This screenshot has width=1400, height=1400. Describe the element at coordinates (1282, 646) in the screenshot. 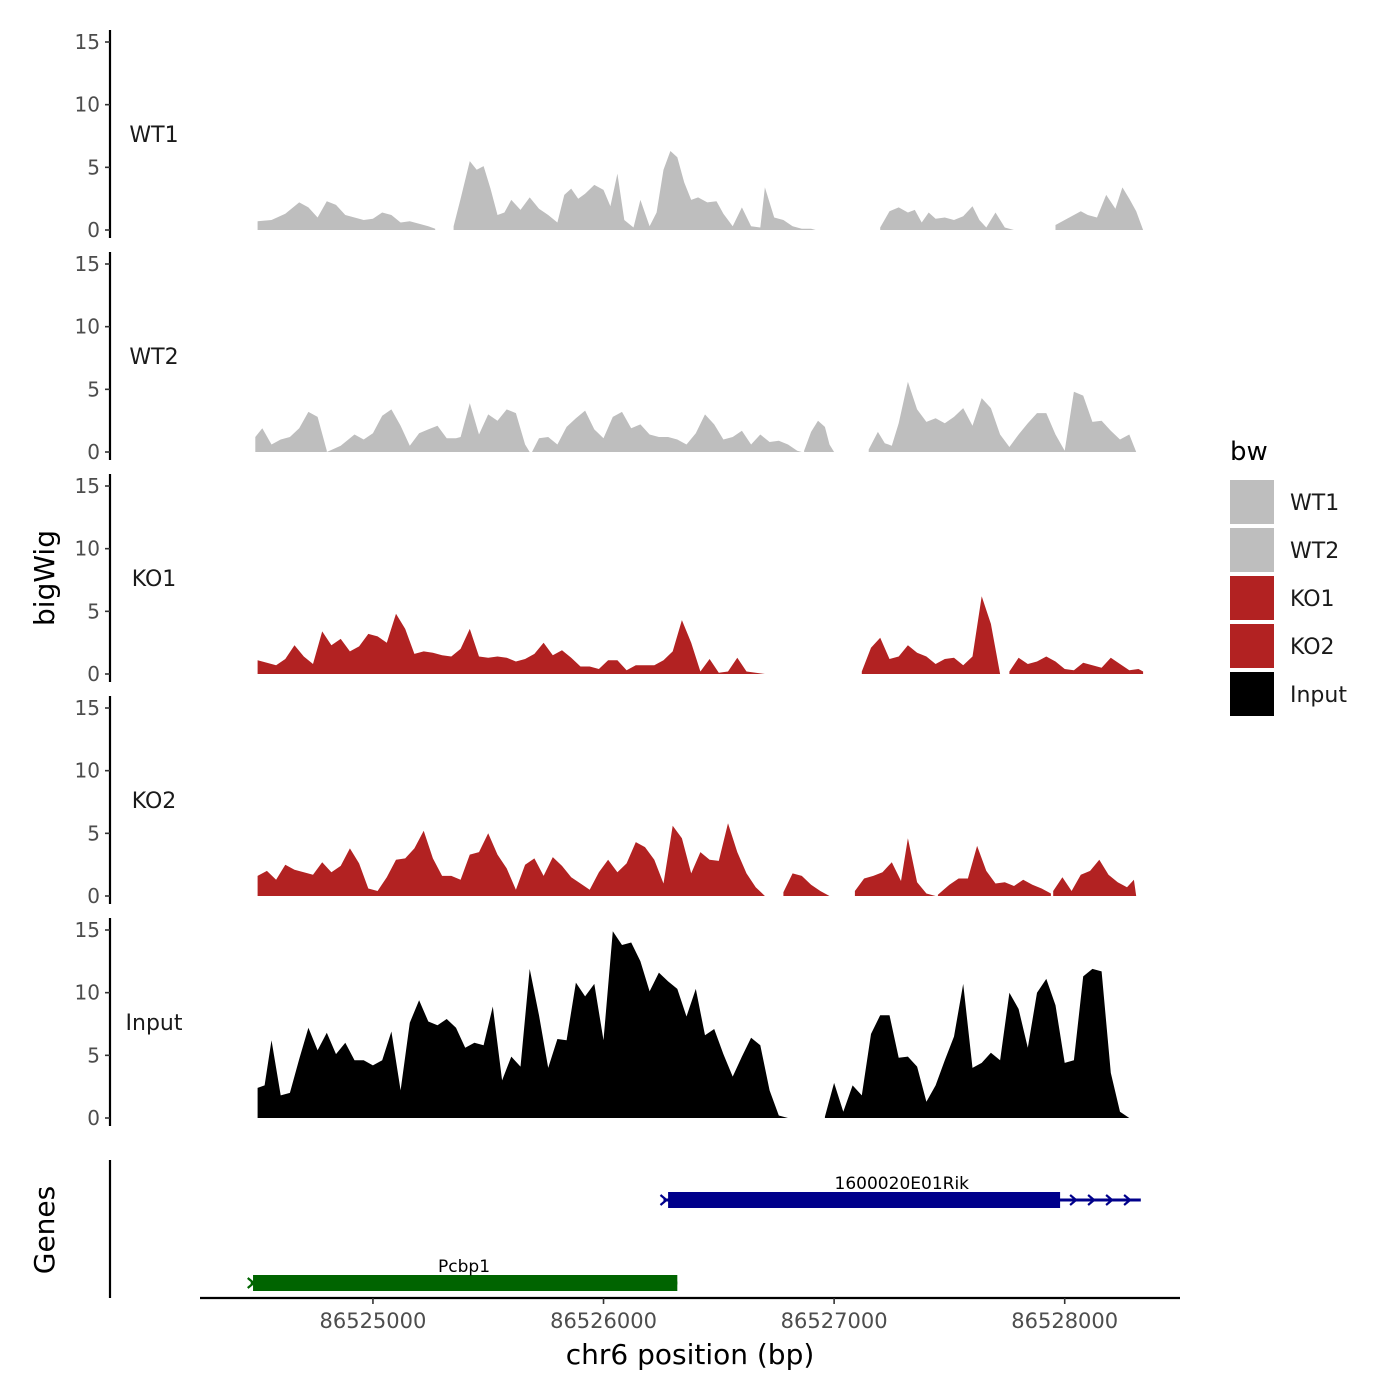

I see `legend-item-ko2: KO2` at that location.